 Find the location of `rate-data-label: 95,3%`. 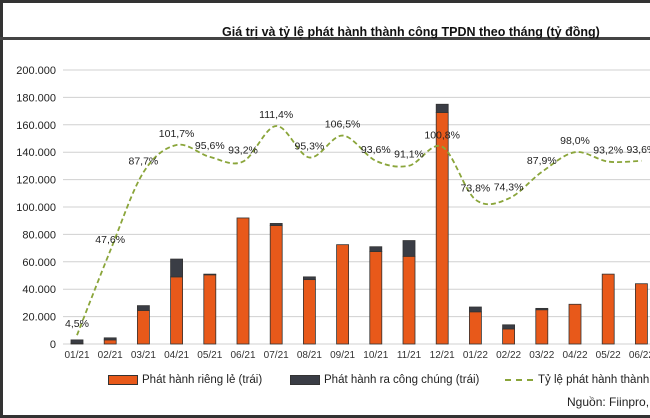

rate-data-label: 95,3% is located at coordinates (310, 146).